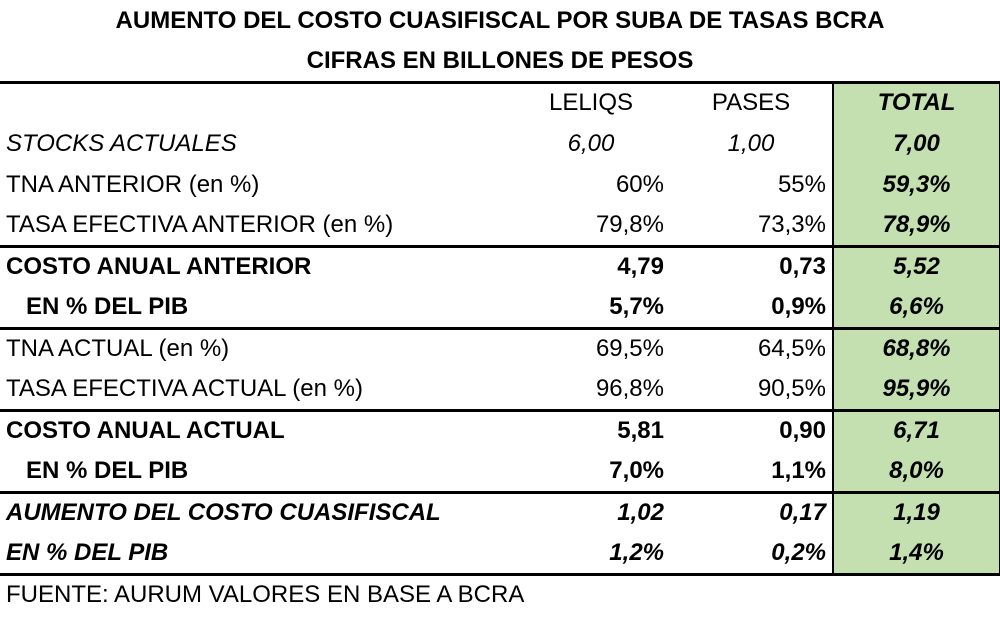 Image resolution: width=1000 pixels, height=630 pixels. I want to click on cell: 0,17, so click(751, 511).